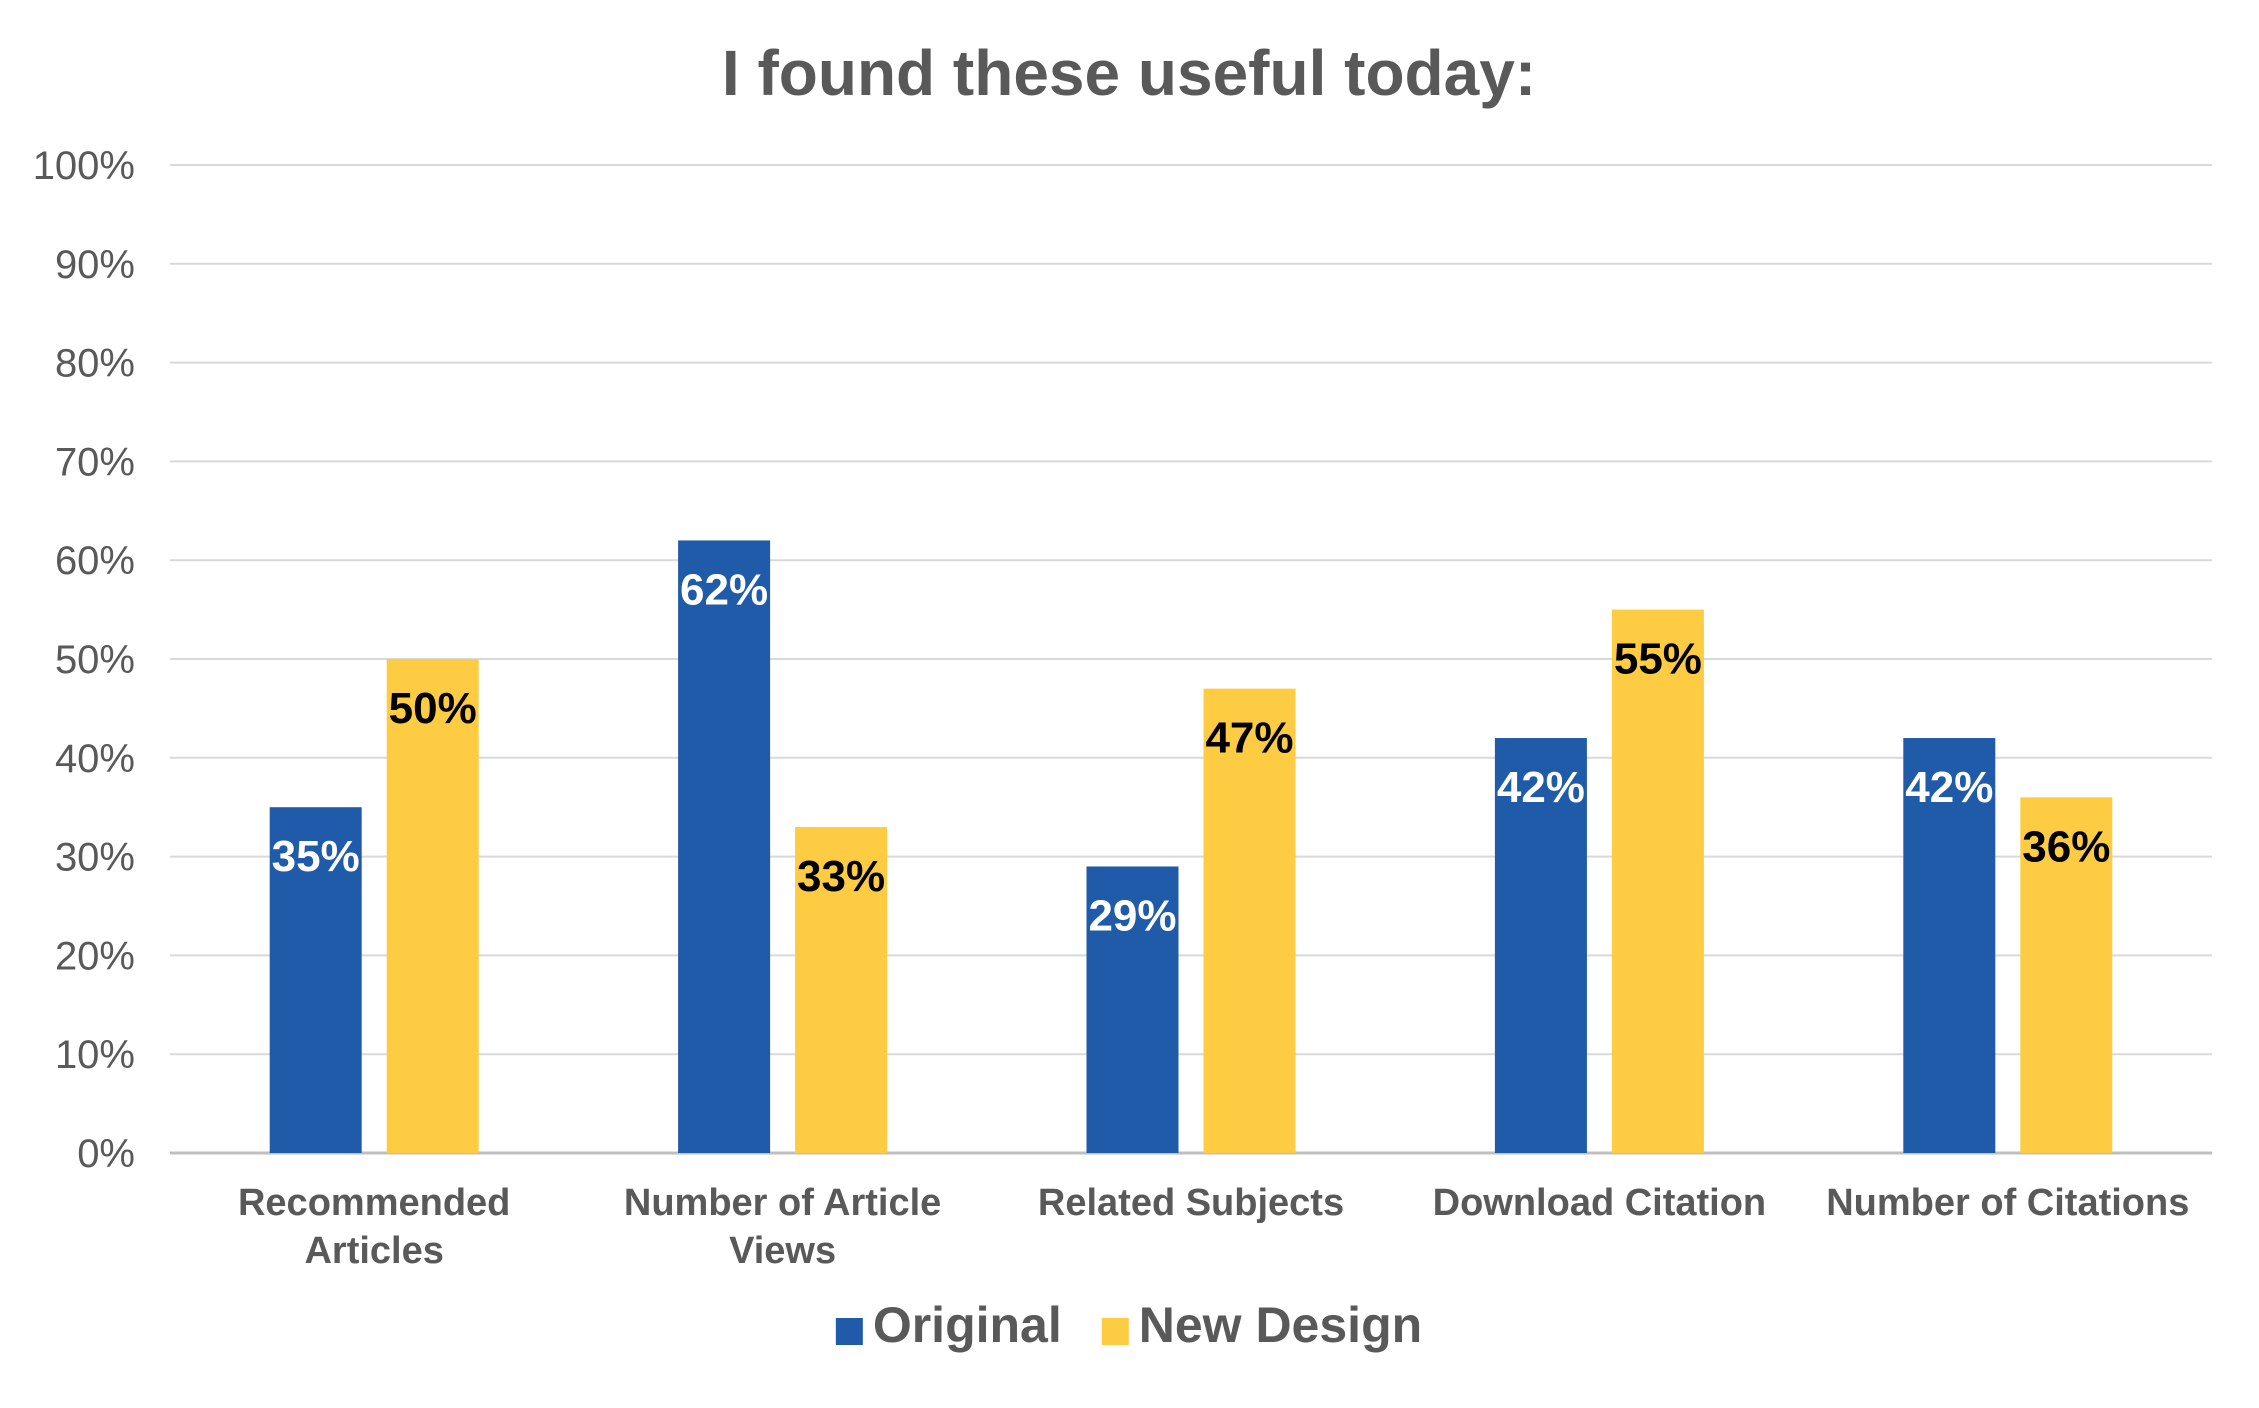  What do you see at coordinates (95, 1055) in the screenshot?
I see `y-tick-label: 10%` at bounding box center [95, 1055].